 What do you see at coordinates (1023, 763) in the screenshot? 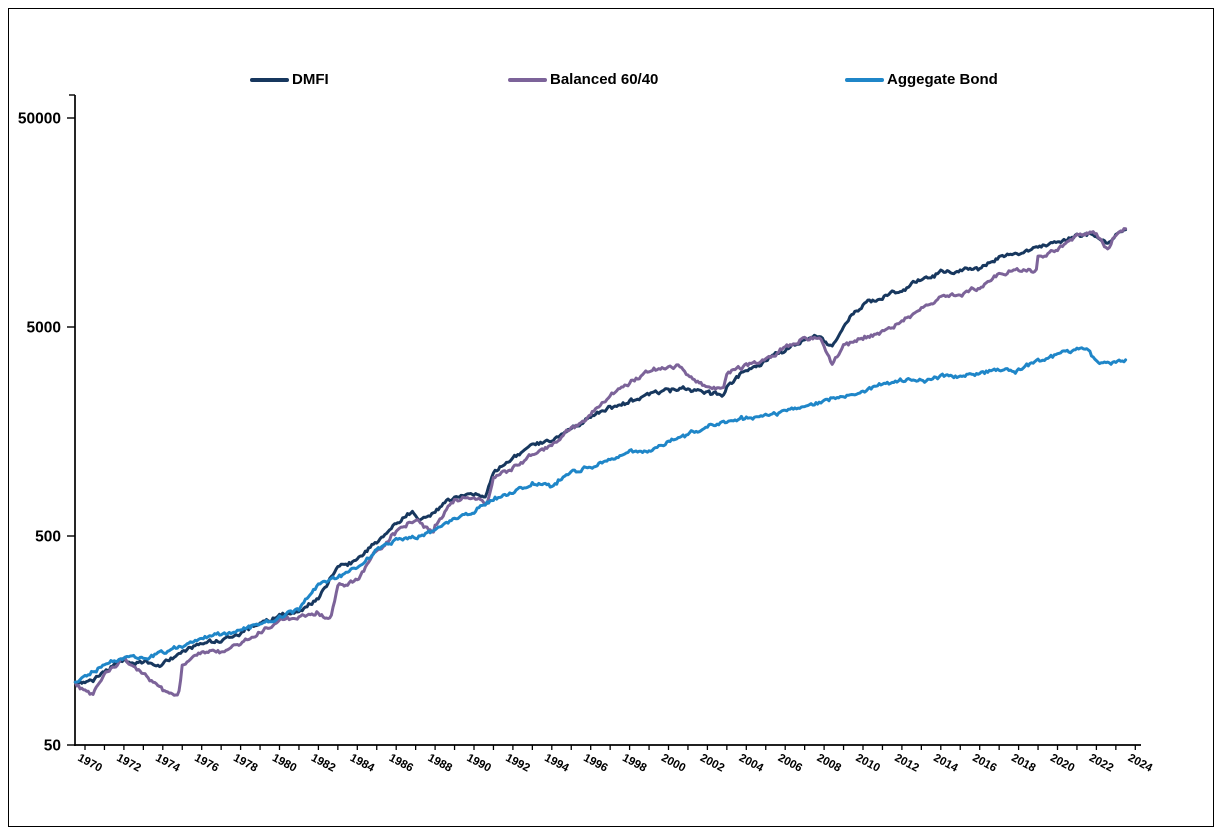
I see `x-tick-label: 2018` at bounding box center [1023, 763].